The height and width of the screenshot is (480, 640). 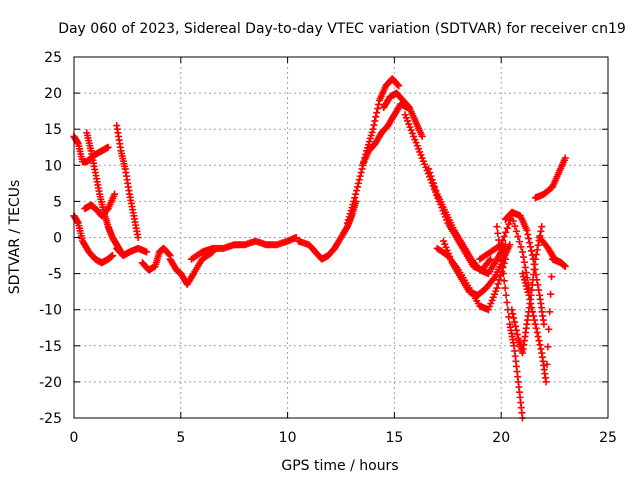 I want to click on y-tick-label: 15, so click(x=53, y=130).